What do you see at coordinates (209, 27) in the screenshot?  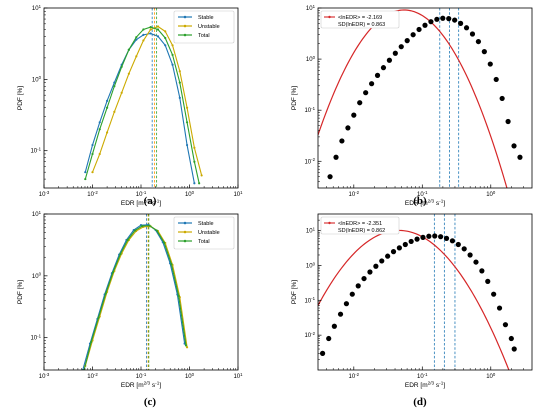 I see `legend-label: Unstable` at bounding box center [209, 27].